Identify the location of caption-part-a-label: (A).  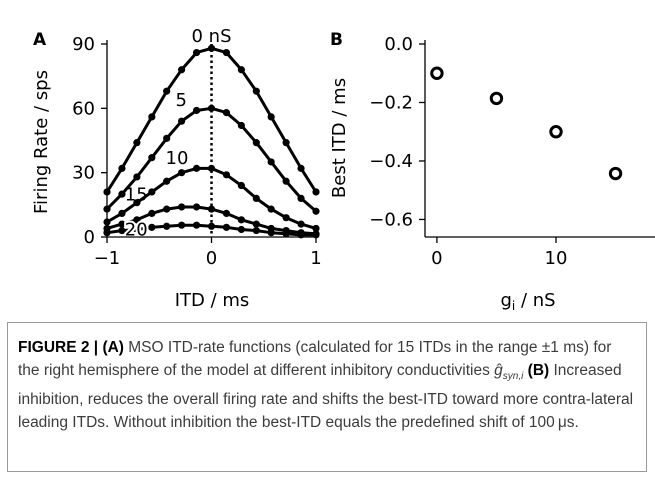
(113, 347).